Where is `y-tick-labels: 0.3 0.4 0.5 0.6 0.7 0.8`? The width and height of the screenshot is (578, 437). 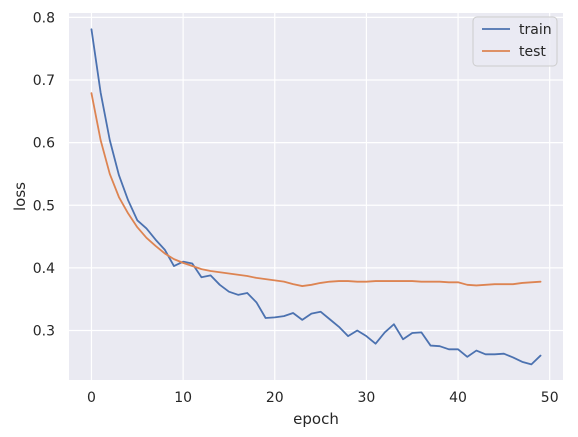 y-tick-labels: 0.3 0.4 0.5 0.6 0.7 0.8 is located at coordinates (44, 174).